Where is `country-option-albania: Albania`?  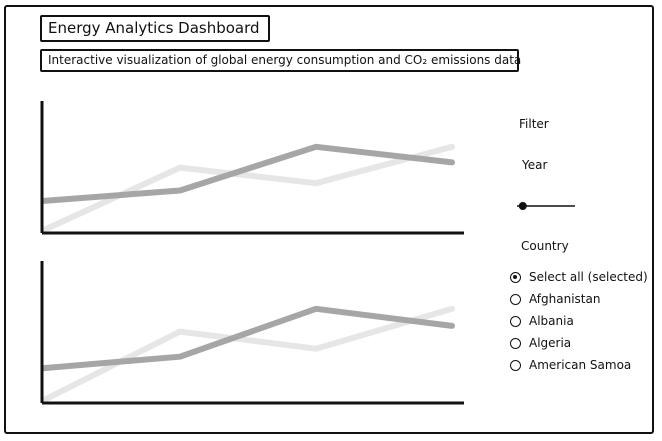 country-option-albania: Albania is located at coordinates (542, 321).